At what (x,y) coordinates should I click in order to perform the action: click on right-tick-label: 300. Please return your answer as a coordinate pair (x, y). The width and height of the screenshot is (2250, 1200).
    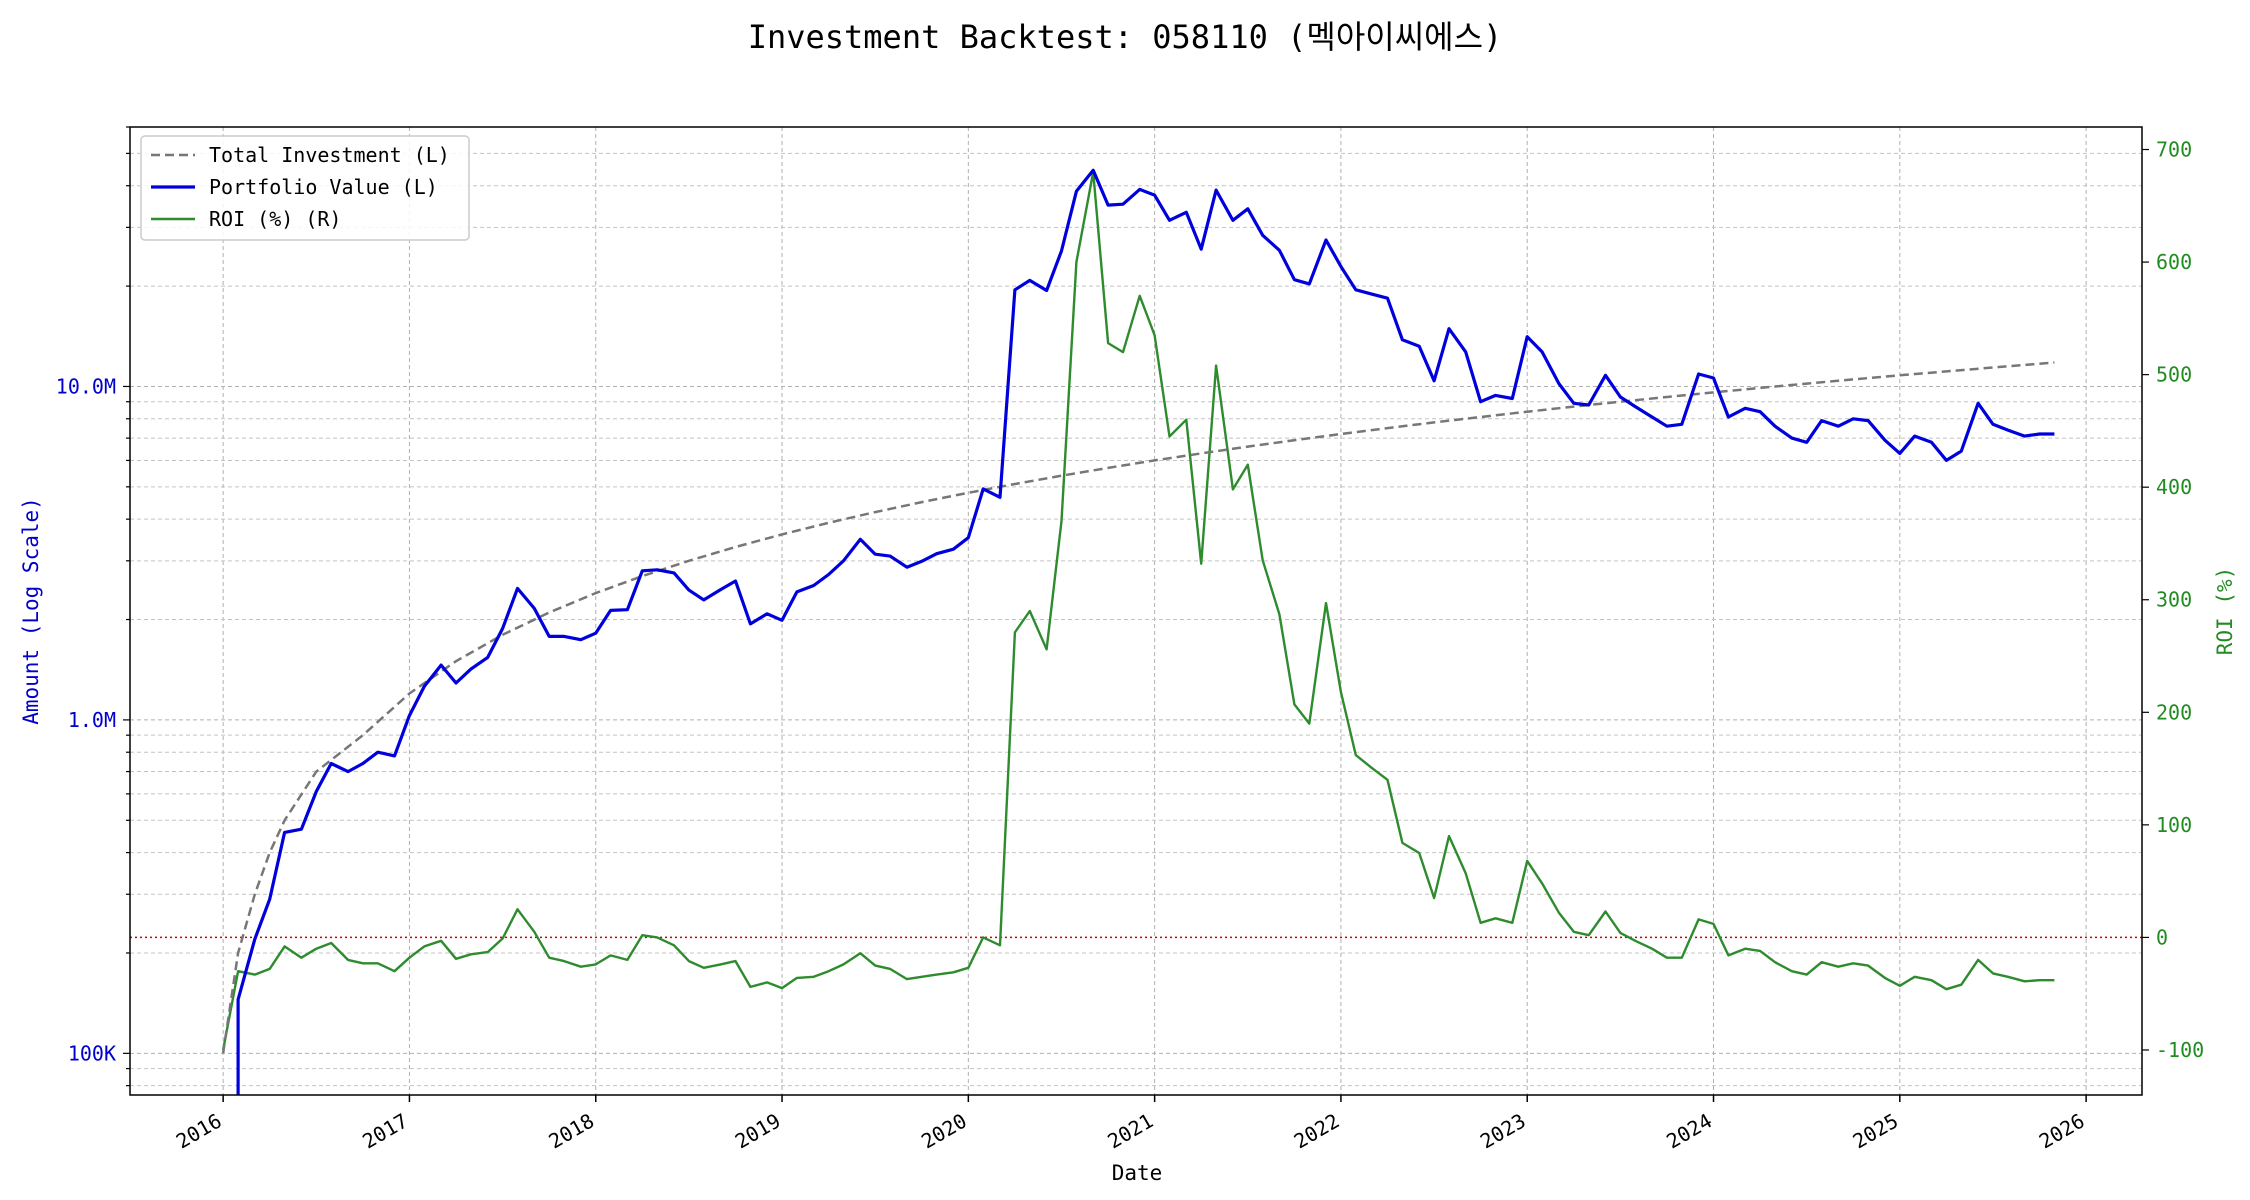
    Looking at the image, I should click on (2174, 600).